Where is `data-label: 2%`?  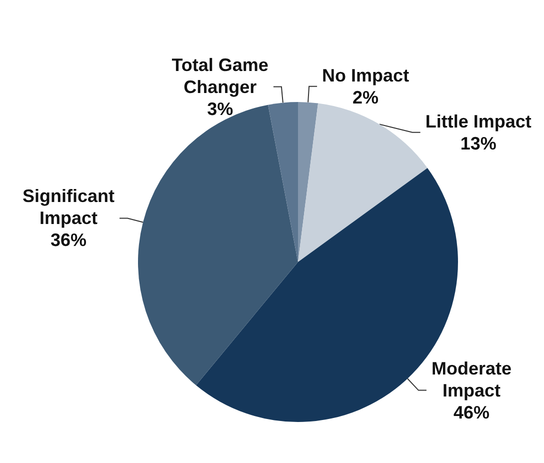 data-label: 2% is located at coordinates (365, 97).